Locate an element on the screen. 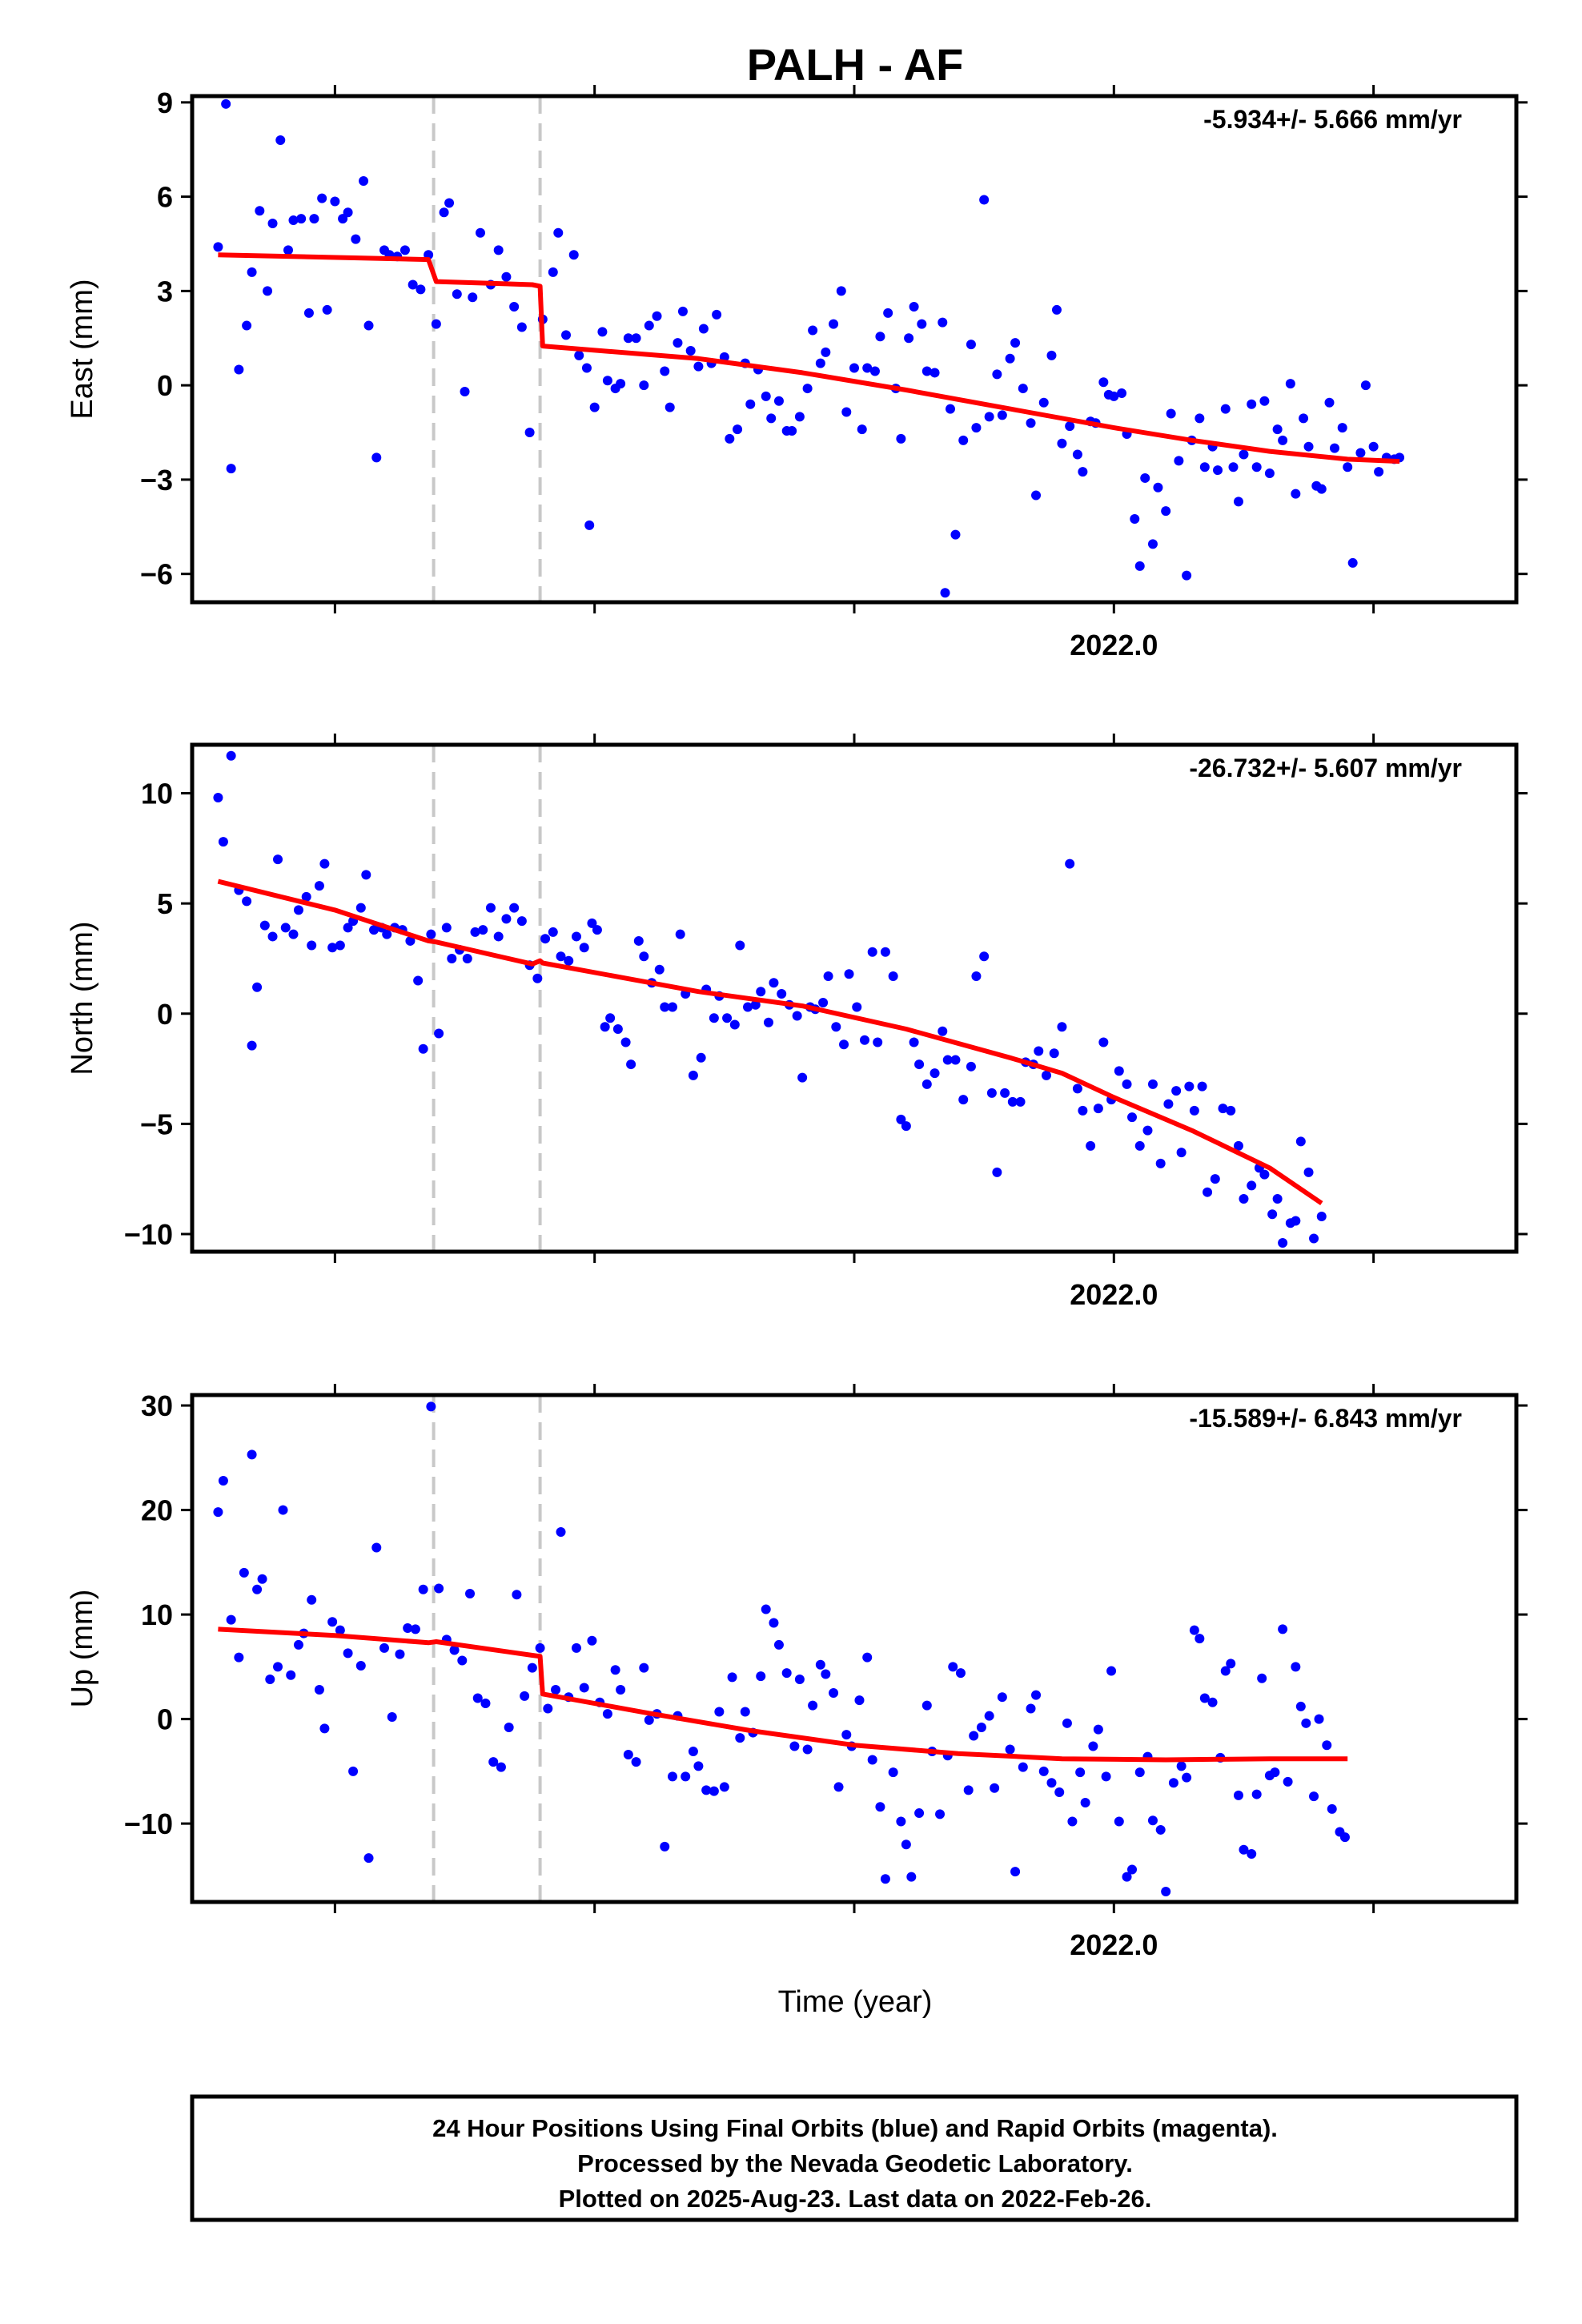 The width and height of the screenshot is (1582, 2324). up-ytick-label: −10 is located at coordinates (148, 1823).